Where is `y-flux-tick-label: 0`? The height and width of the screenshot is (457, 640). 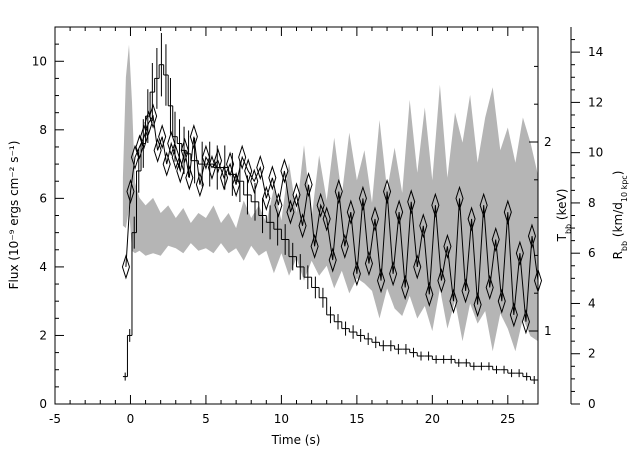
y-flux-tick-label: 0 is located at coordinates (43, 404).